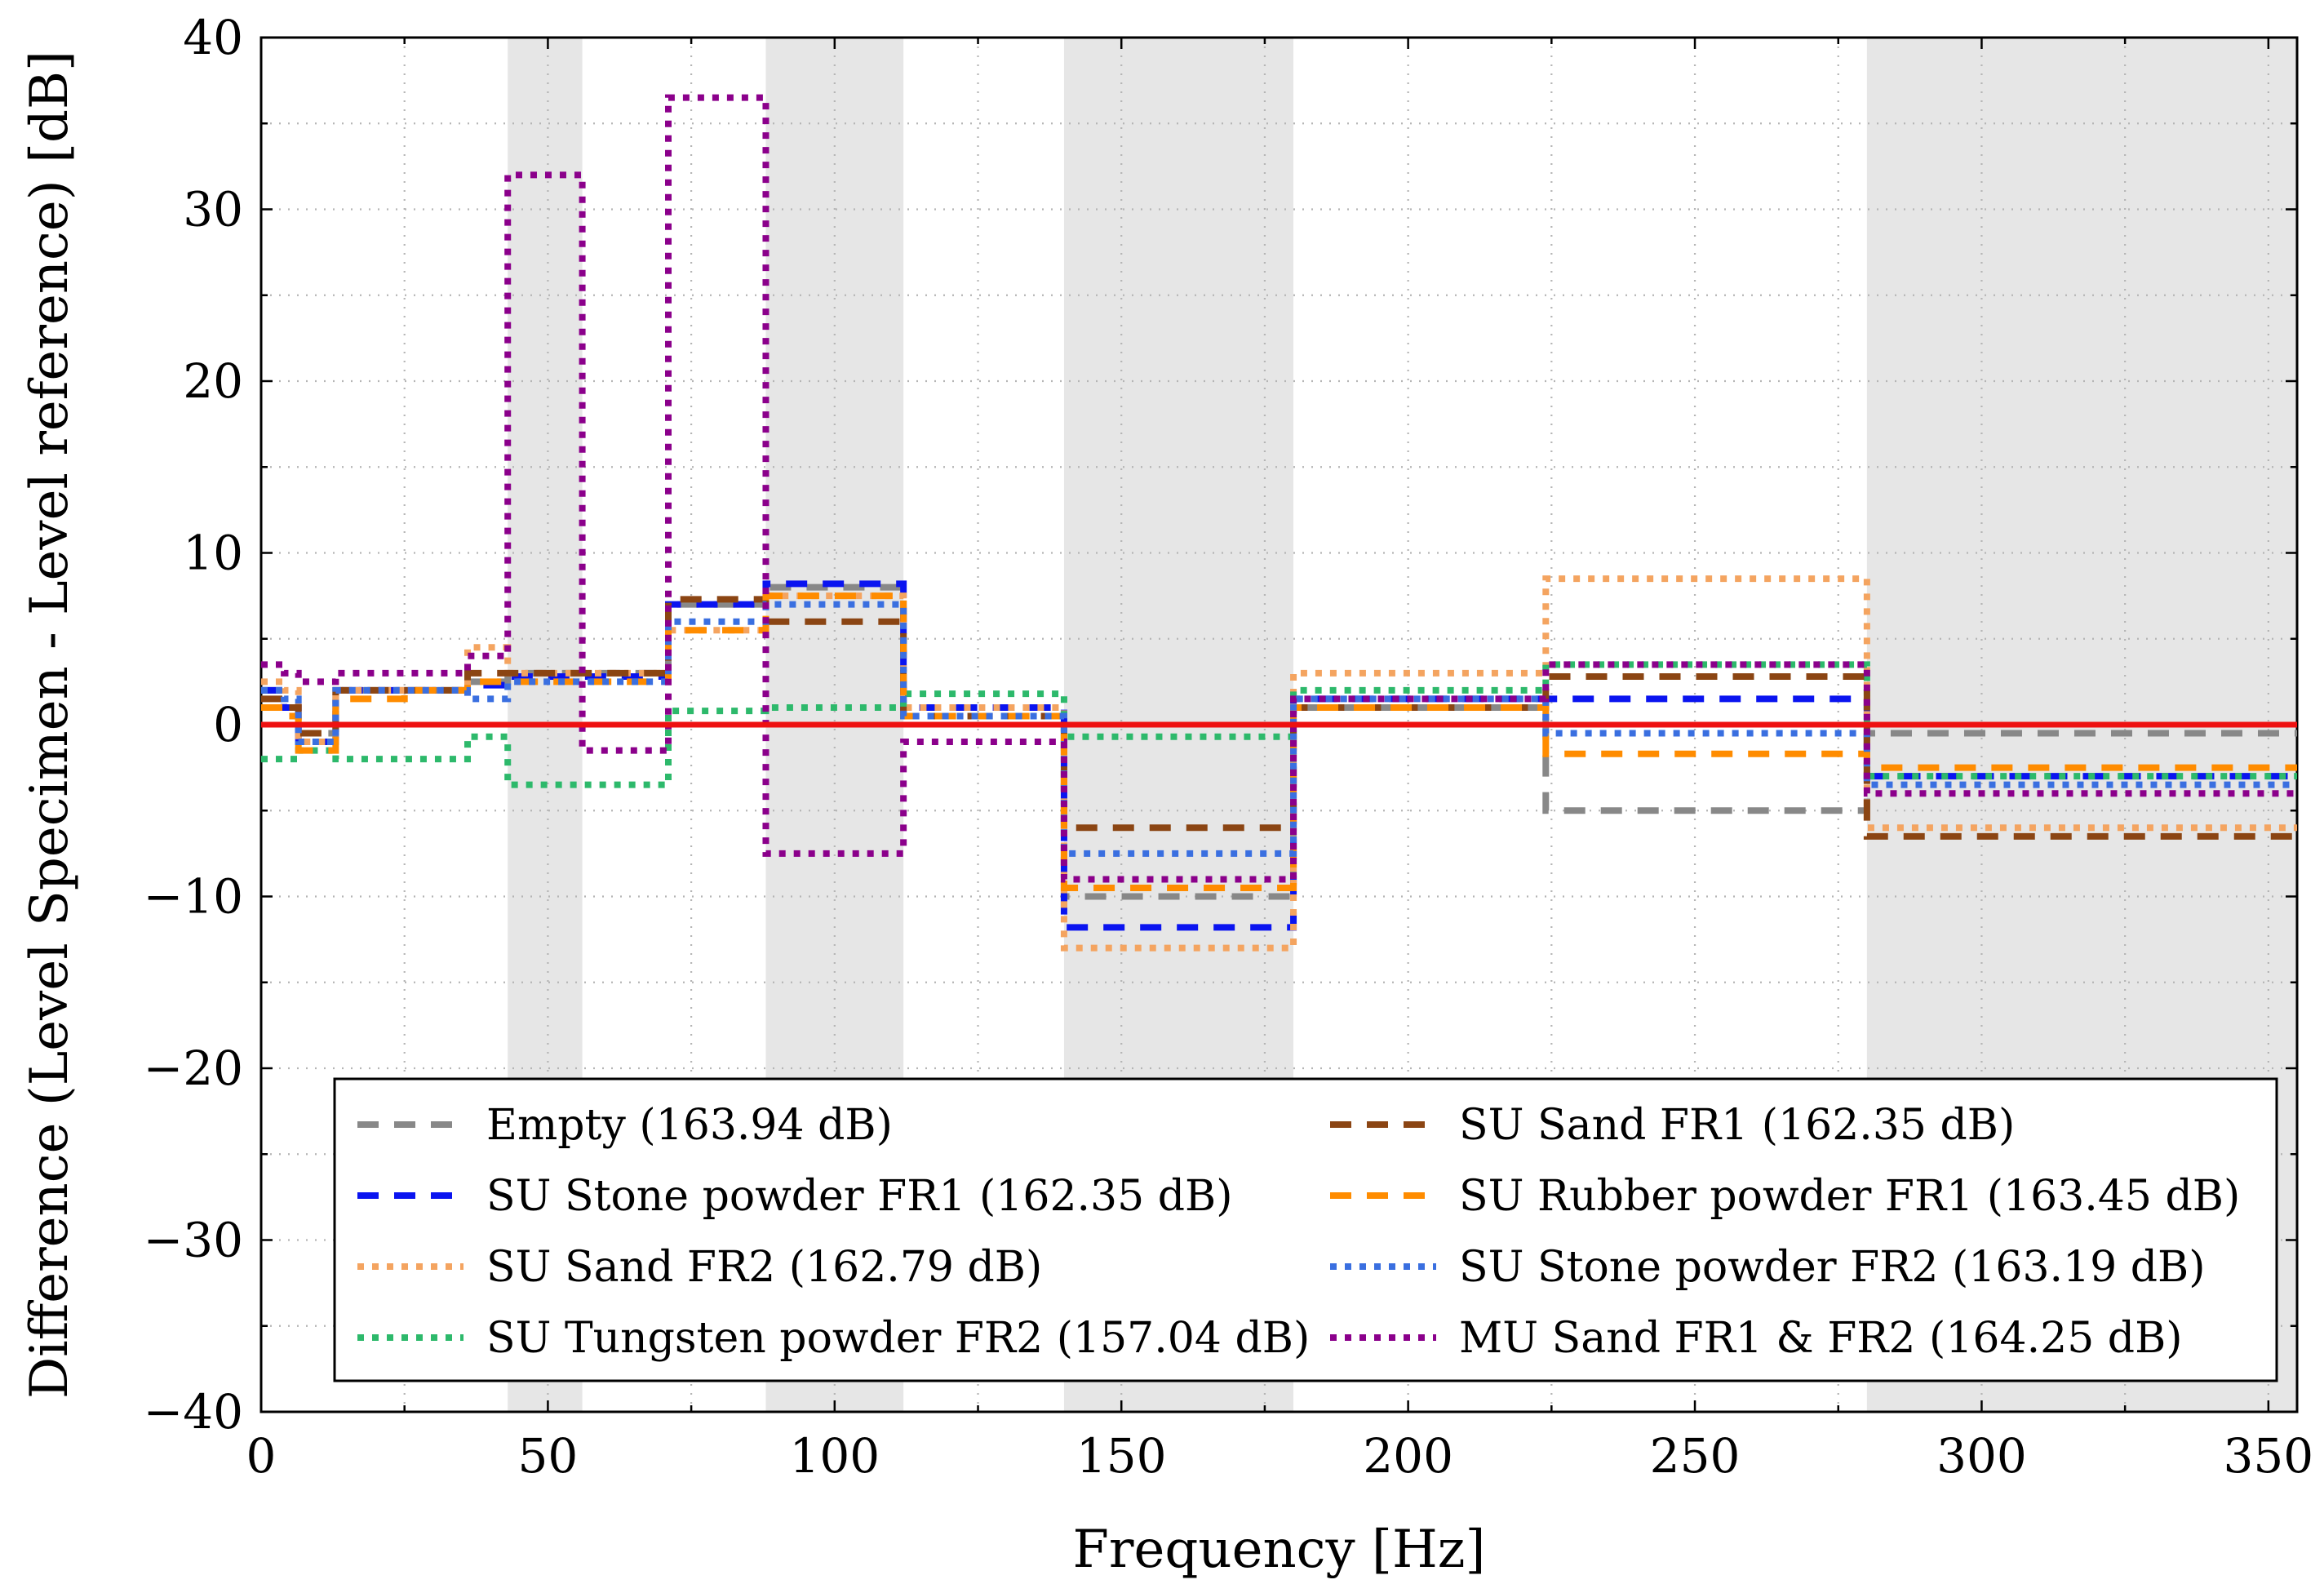 Image resolution: width=2324 pixels, height=1593 pixels. What do you see at coordinates (548, 1456) in the screenshot?
I see `x-tick-label: 50` at bounding box center [548, 1456].